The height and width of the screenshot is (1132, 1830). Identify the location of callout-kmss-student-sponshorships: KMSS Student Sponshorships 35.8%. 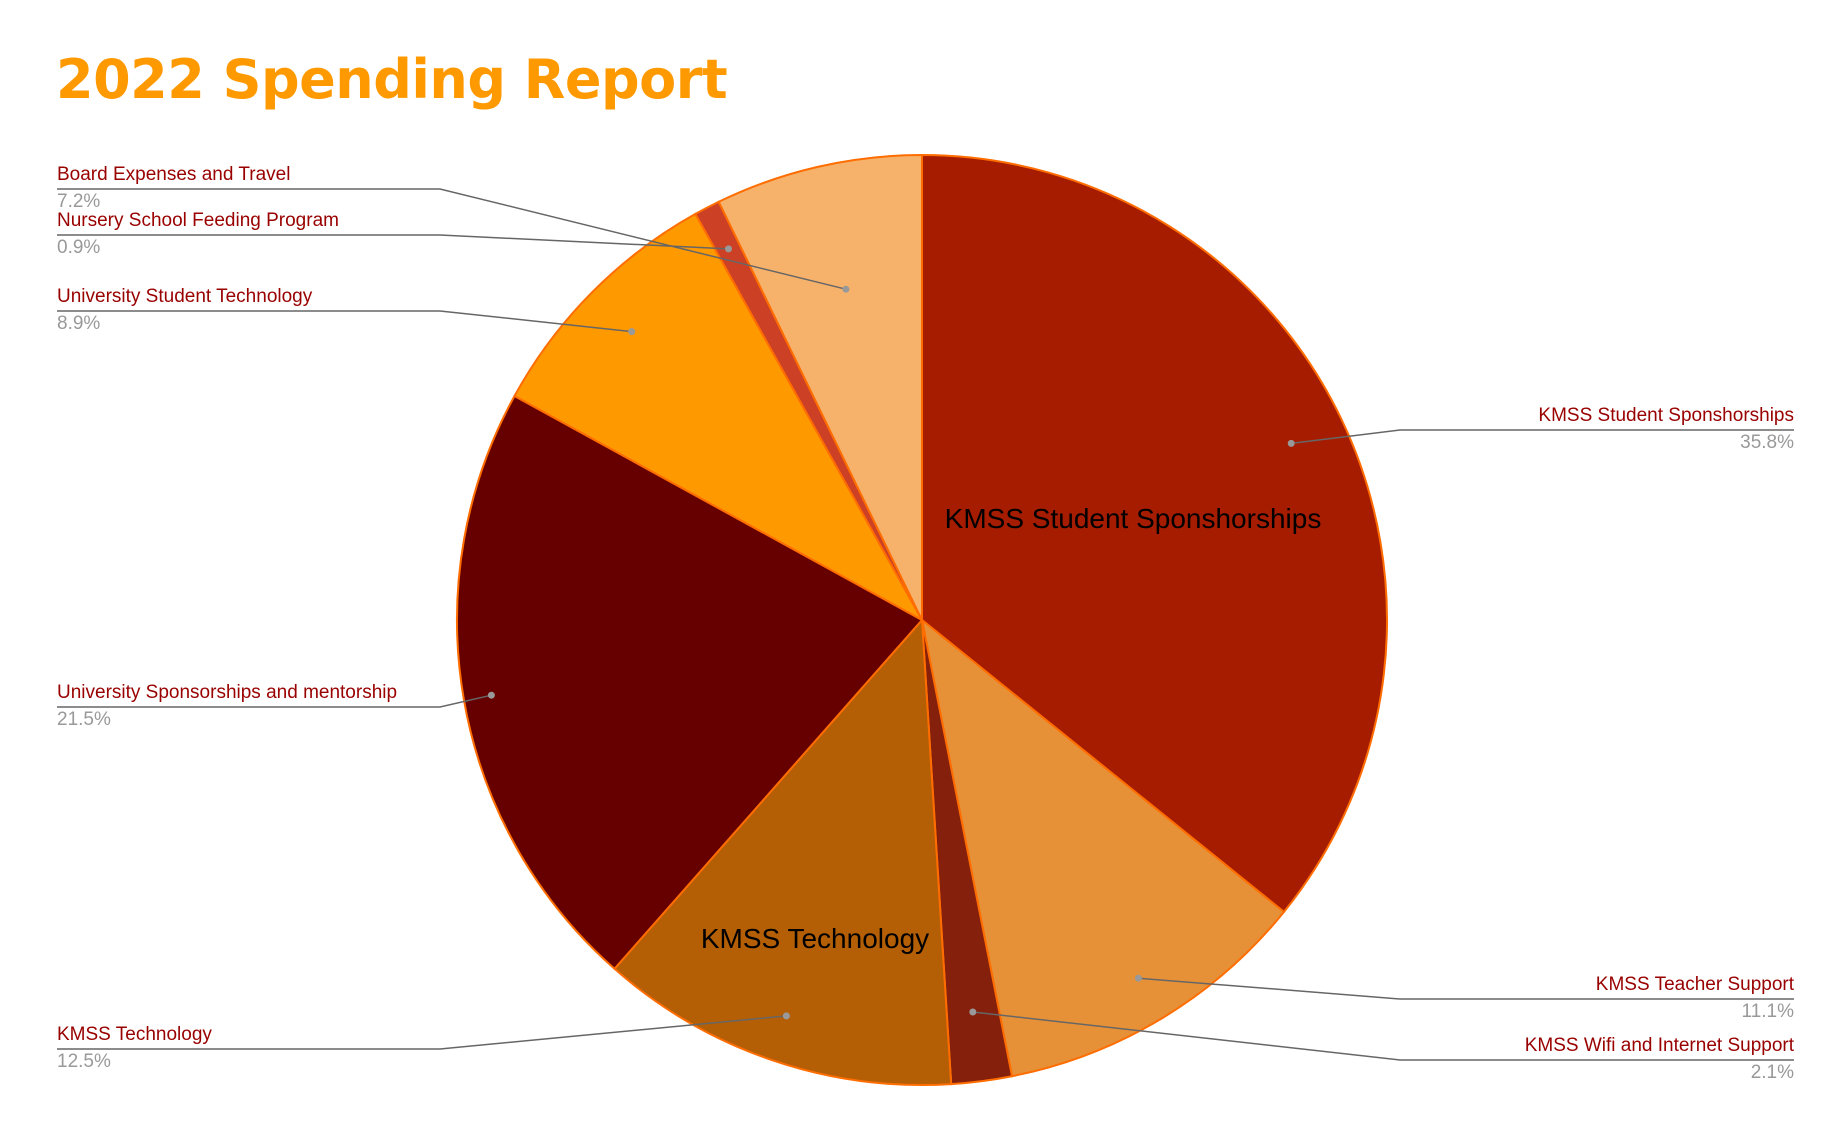
(1540, 429).